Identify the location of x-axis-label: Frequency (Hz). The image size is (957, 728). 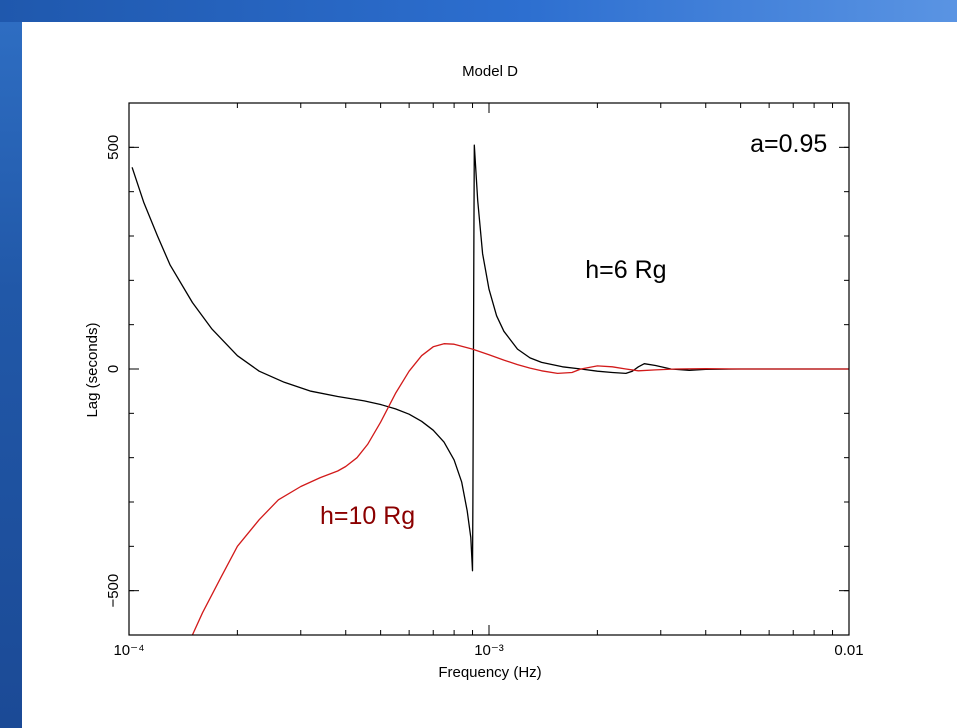
(489, 672).